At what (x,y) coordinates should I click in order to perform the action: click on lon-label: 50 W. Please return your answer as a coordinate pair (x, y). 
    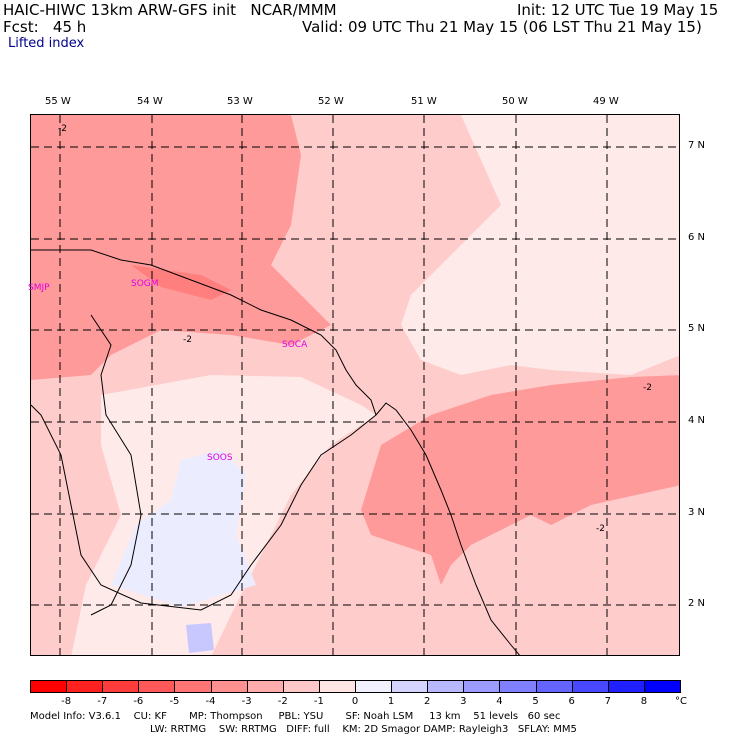
    Looking at the image, I should click on (515, 101).